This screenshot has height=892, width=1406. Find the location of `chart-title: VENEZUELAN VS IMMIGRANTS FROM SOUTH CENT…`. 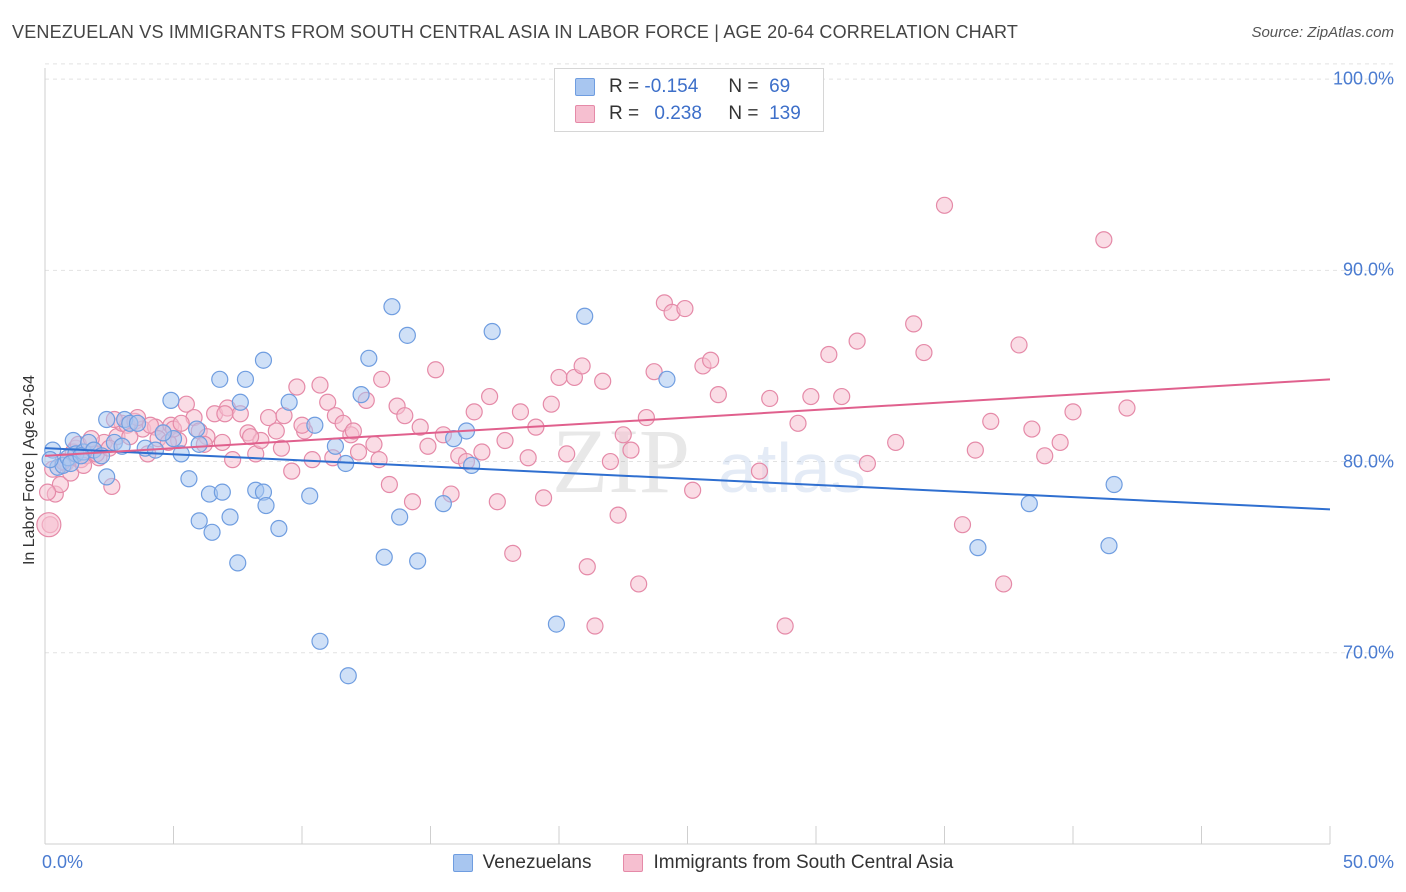

chart-title: VENEZUELAN VS IMMIGRANTS FROM SOUTH CENT… is located at coordinates (515, 32).